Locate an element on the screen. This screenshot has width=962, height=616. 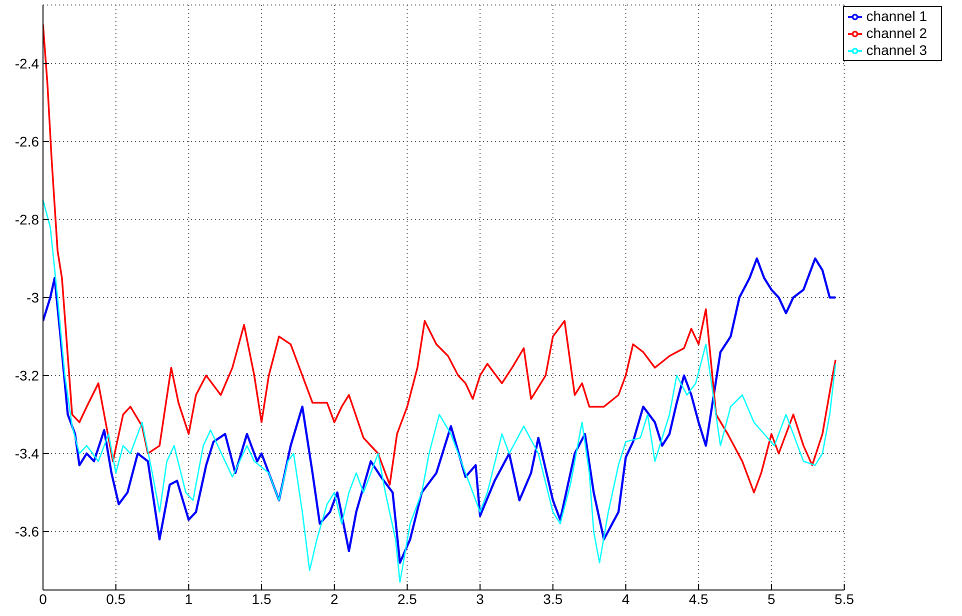
x-tick-label: 0 is located at coordinates (43, 598).